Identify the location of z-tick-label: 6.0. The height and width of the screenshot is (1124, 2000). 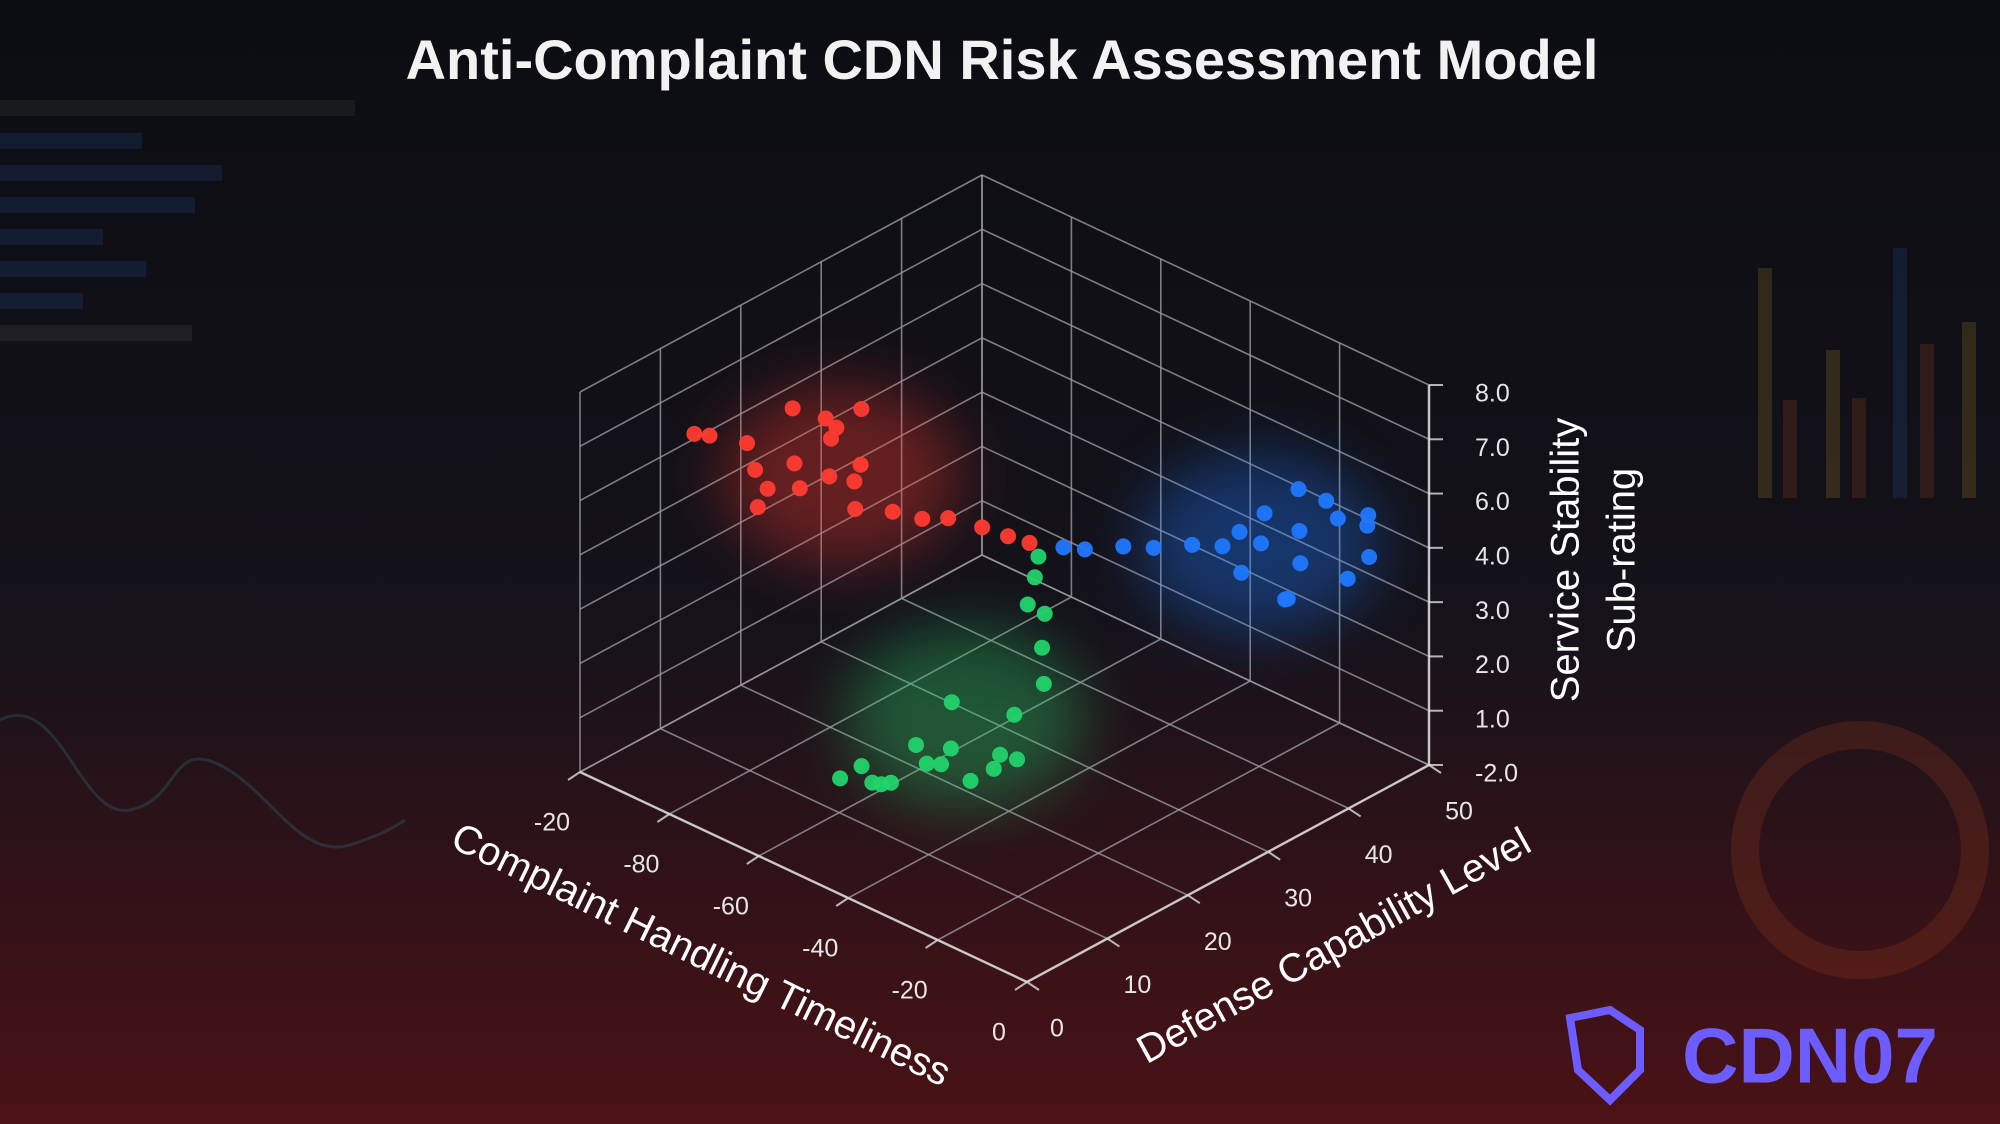
(1492, 502).